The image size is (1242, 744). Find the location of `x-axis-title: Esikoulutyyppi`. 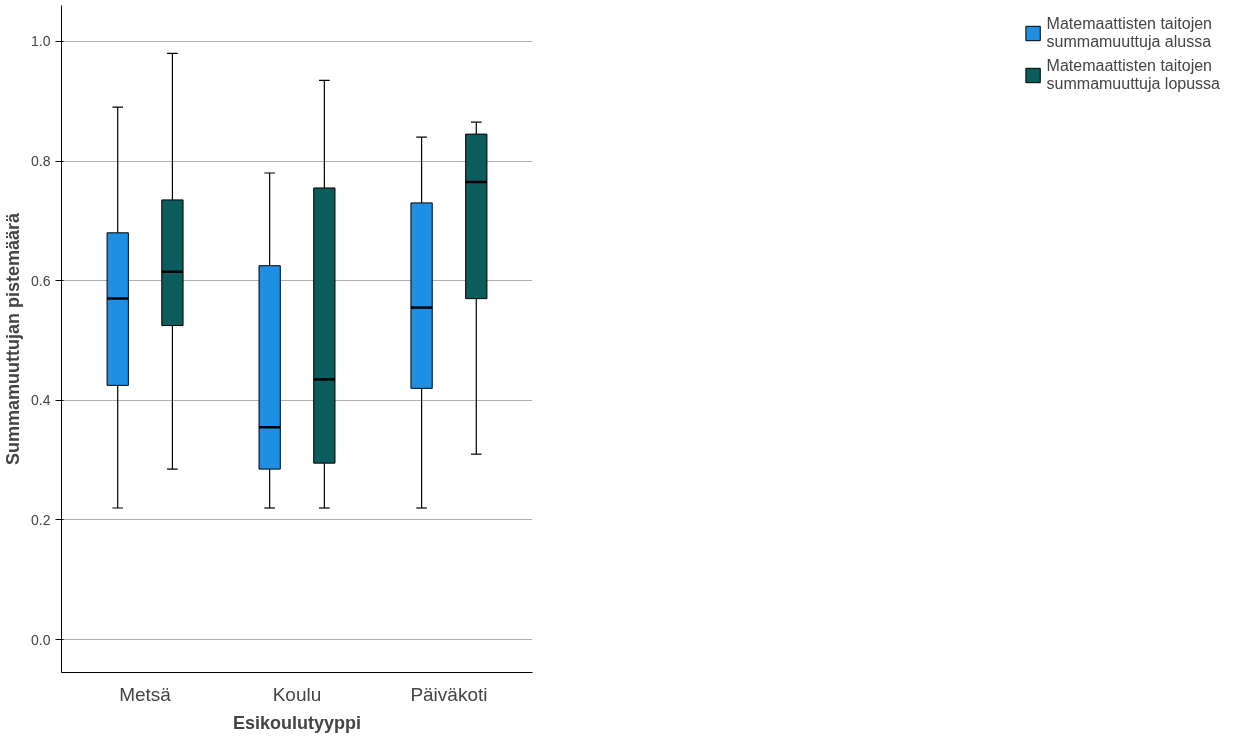

x-axis-title: Esikoulutyyppi is located at coordinates (297, 722).